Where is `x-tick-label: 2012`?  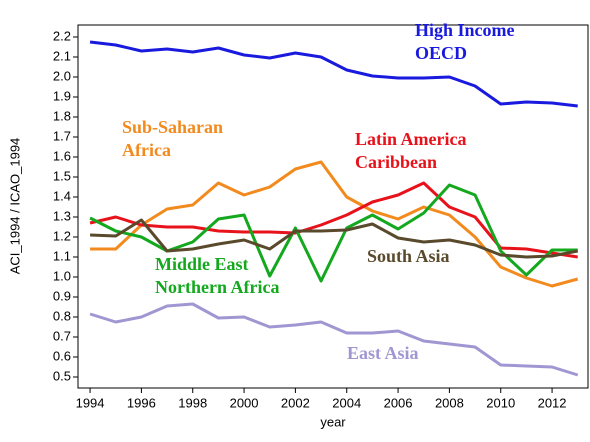 x-tick-label: 2012 is located at coordinates (552, 402).